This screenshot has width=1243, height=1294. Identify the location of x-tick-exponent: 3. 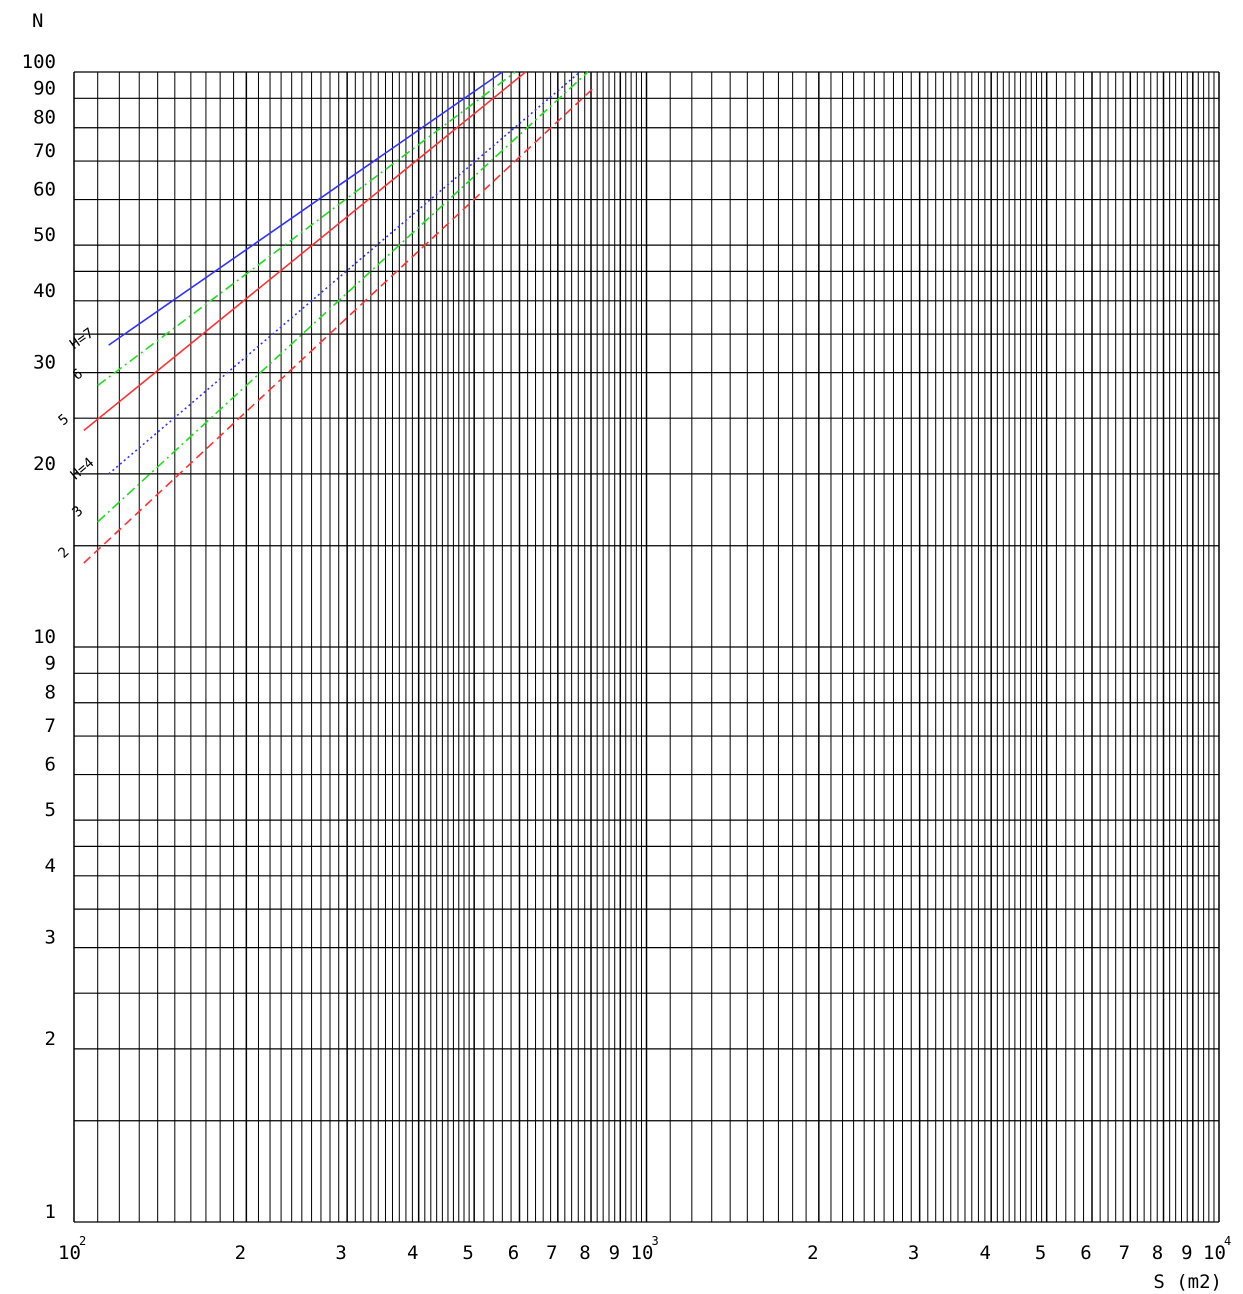
(655, 1241).